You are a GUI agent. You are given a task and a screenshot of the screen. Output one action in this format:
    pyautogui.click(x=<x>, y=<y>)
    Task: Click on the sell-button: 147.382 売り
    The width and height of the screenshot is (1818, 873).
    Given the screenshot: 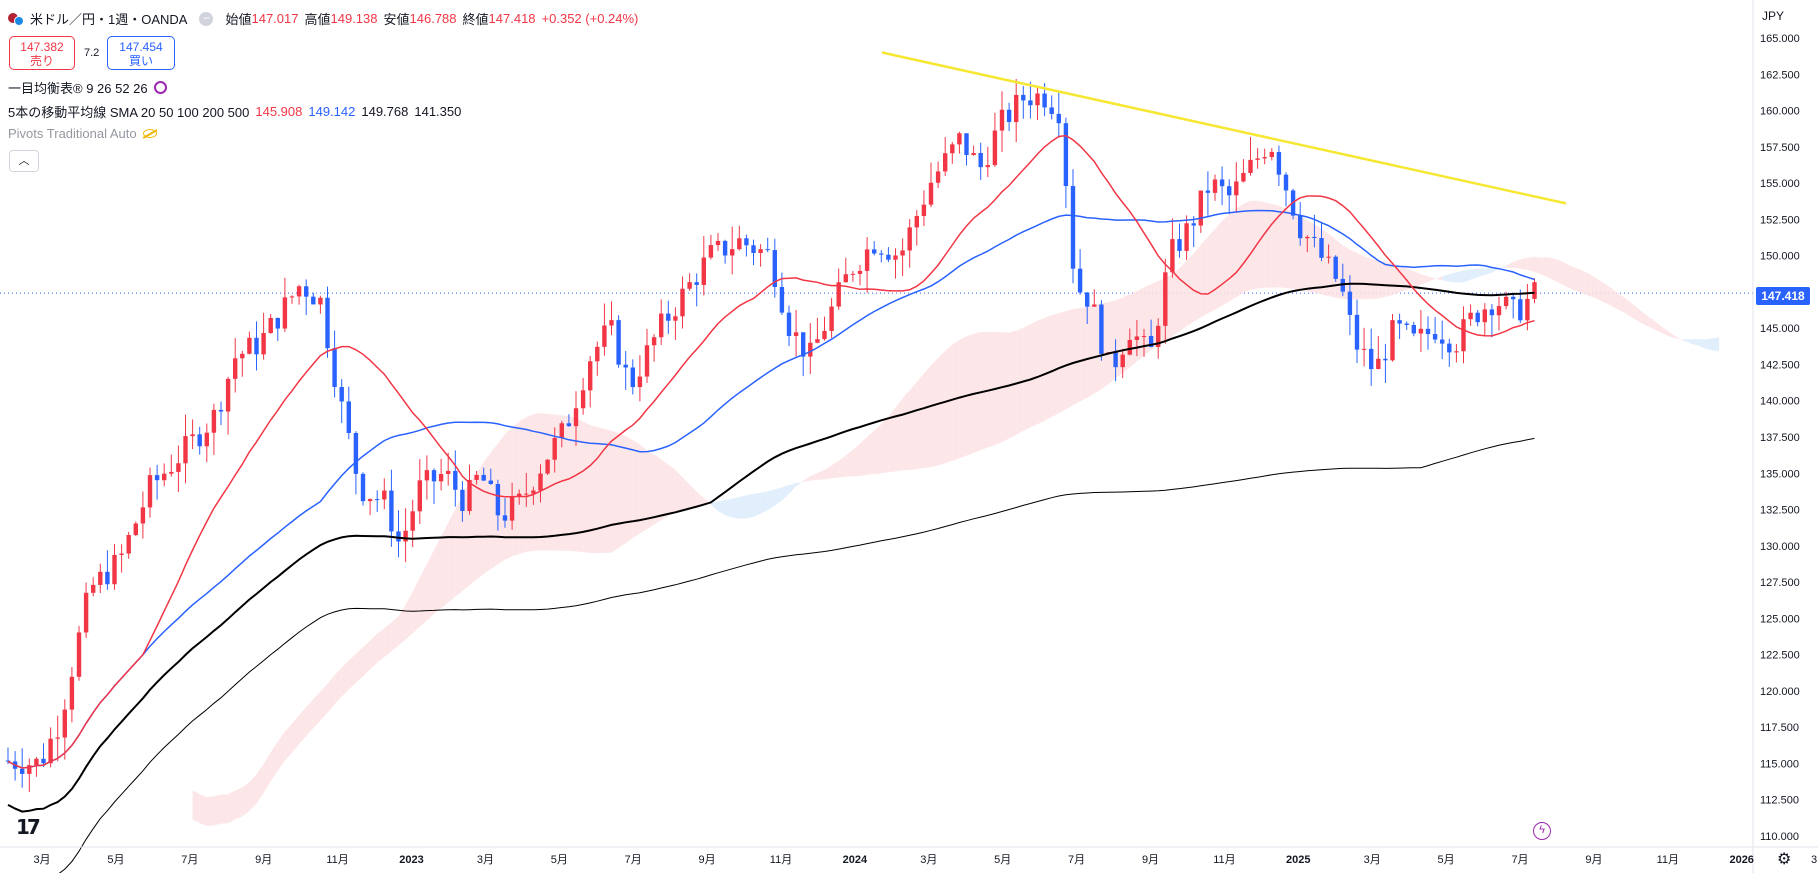 What is the action you would take?
    pyautogui.click(x=42, y=53)
    